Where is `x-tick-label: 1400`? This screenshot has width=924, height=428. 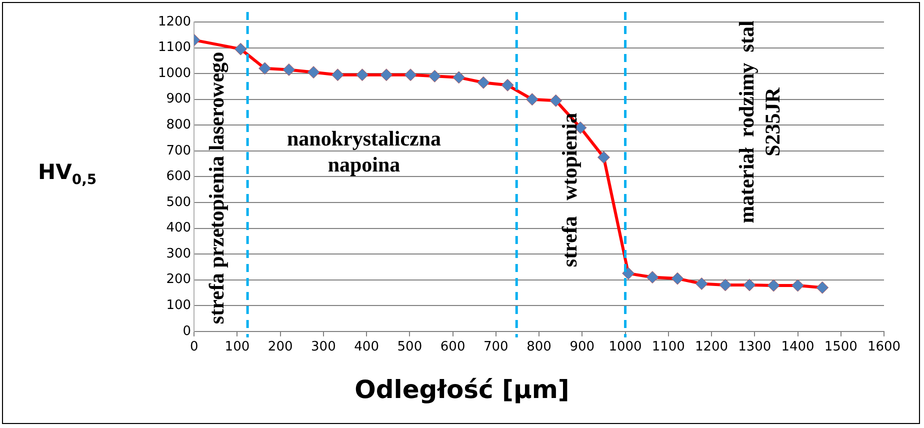
x-tick-label: 1400 is located at coordinates (797, 347).